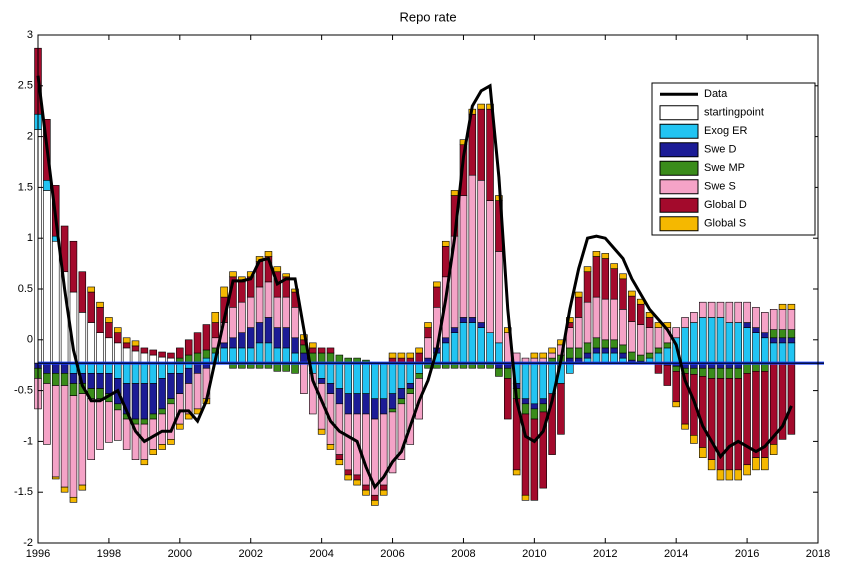 Image resolution: width=851 pixels, height=566 pixels. I want to click on y-tick-label: -1, so click(28, 441).